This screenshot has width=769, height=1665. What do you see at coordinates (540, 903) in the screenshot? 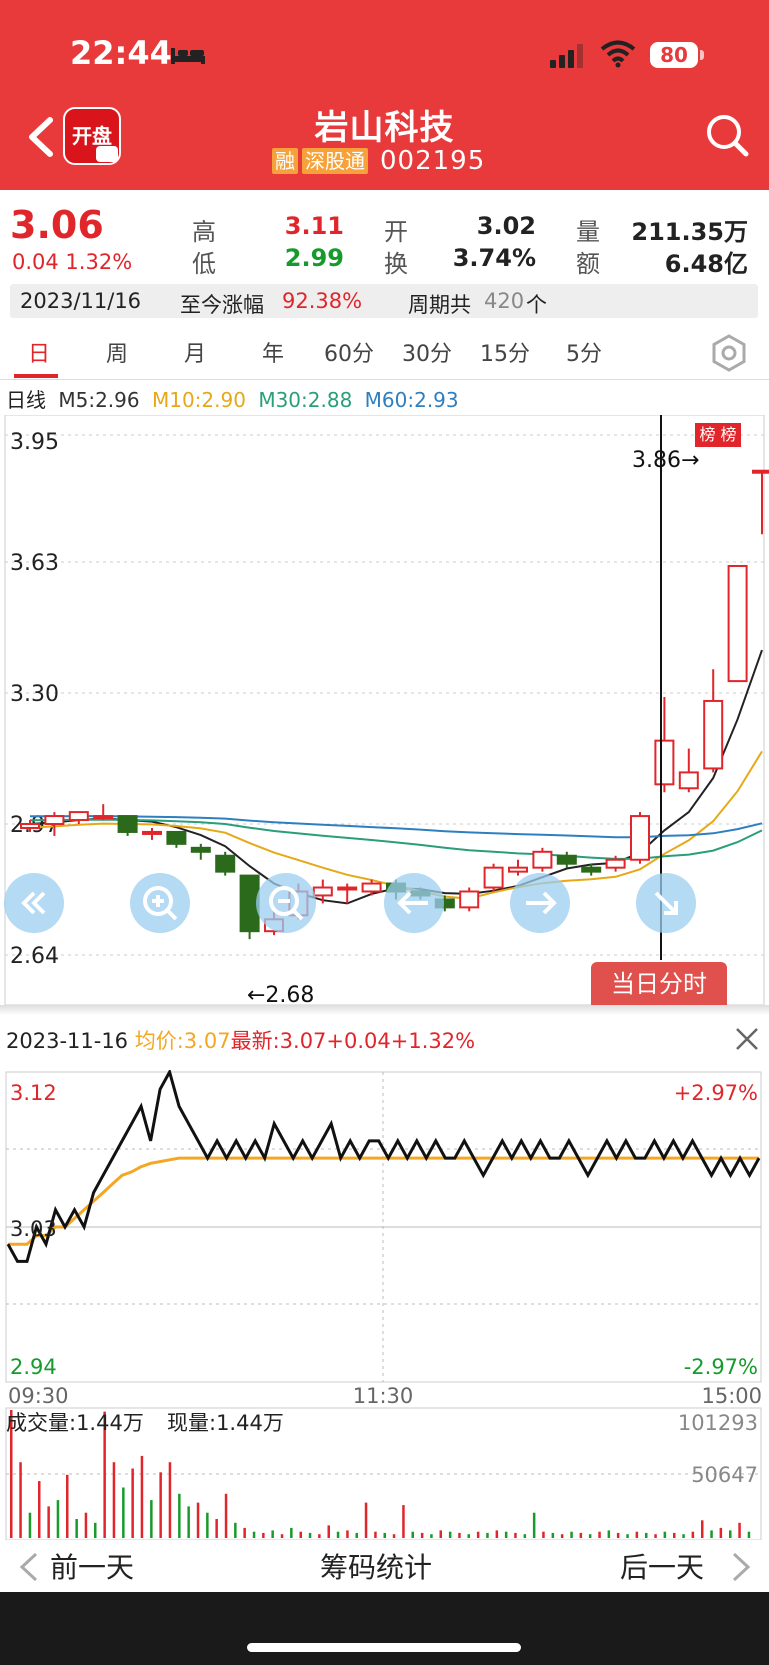
I see `move-right-button` at bounding box center [540, 903].